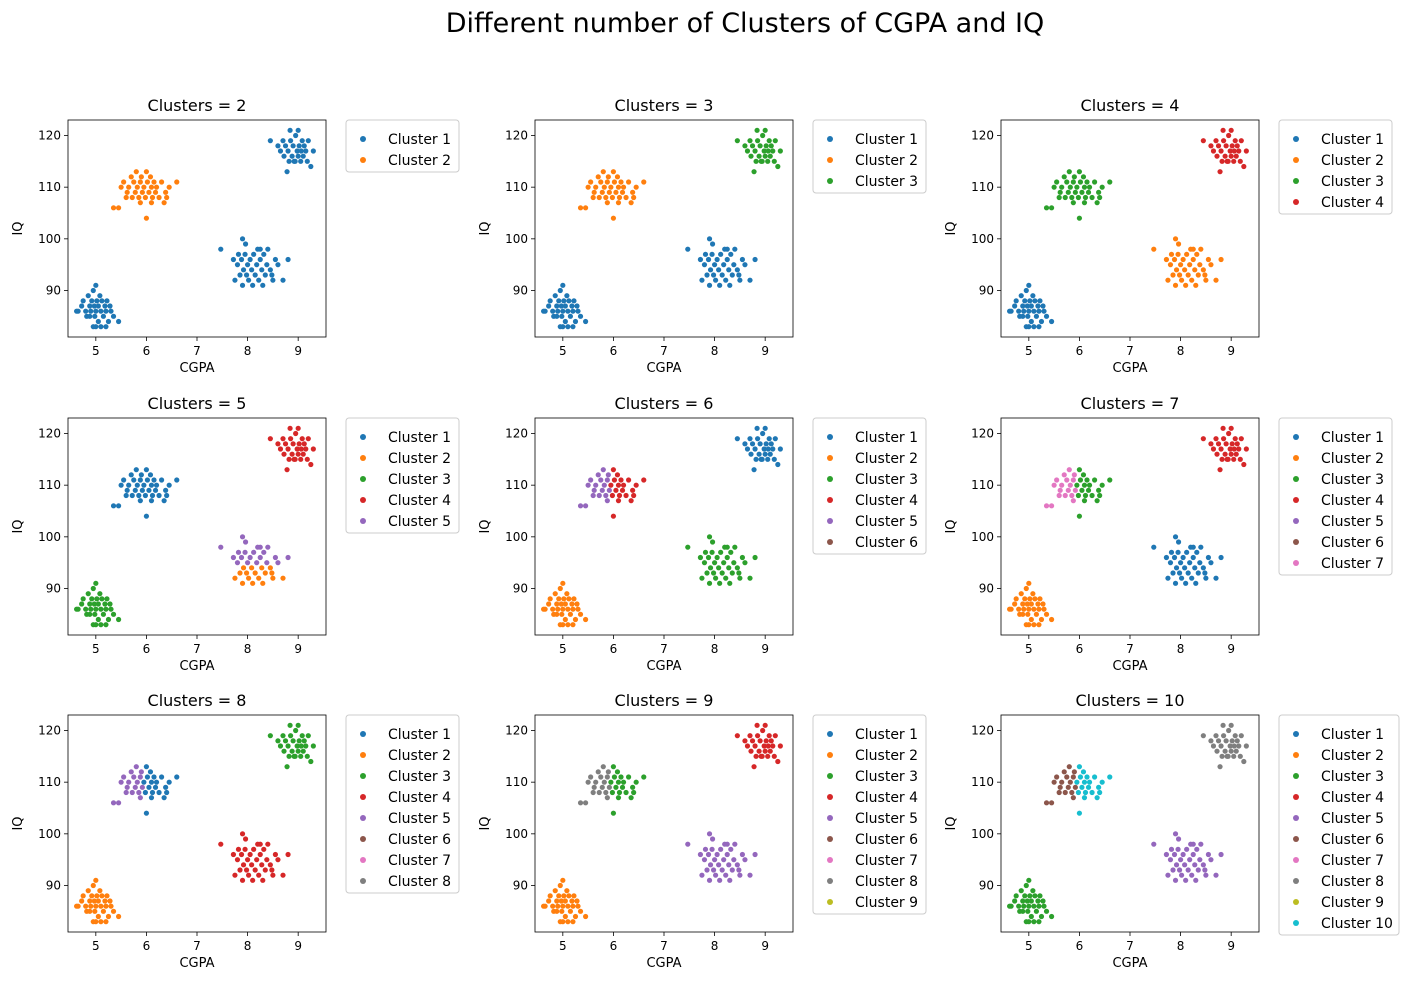 The width and height of the screenshot is (1410, 985). Describe the element at coordinates (248, 351) in the screenshot. I see `x-tick-label: 8` at that location.